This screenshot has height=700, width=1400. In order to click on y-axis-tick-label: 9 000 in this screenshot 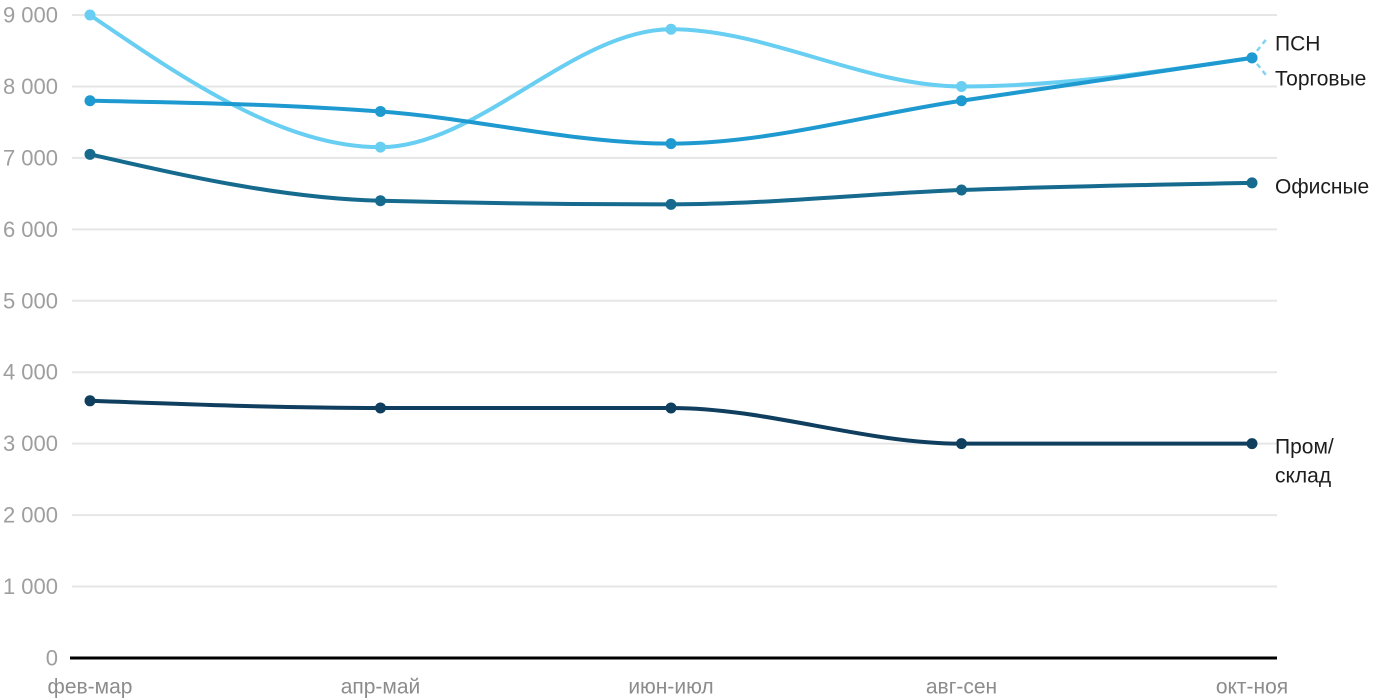, I will do `click(30, 14)`.